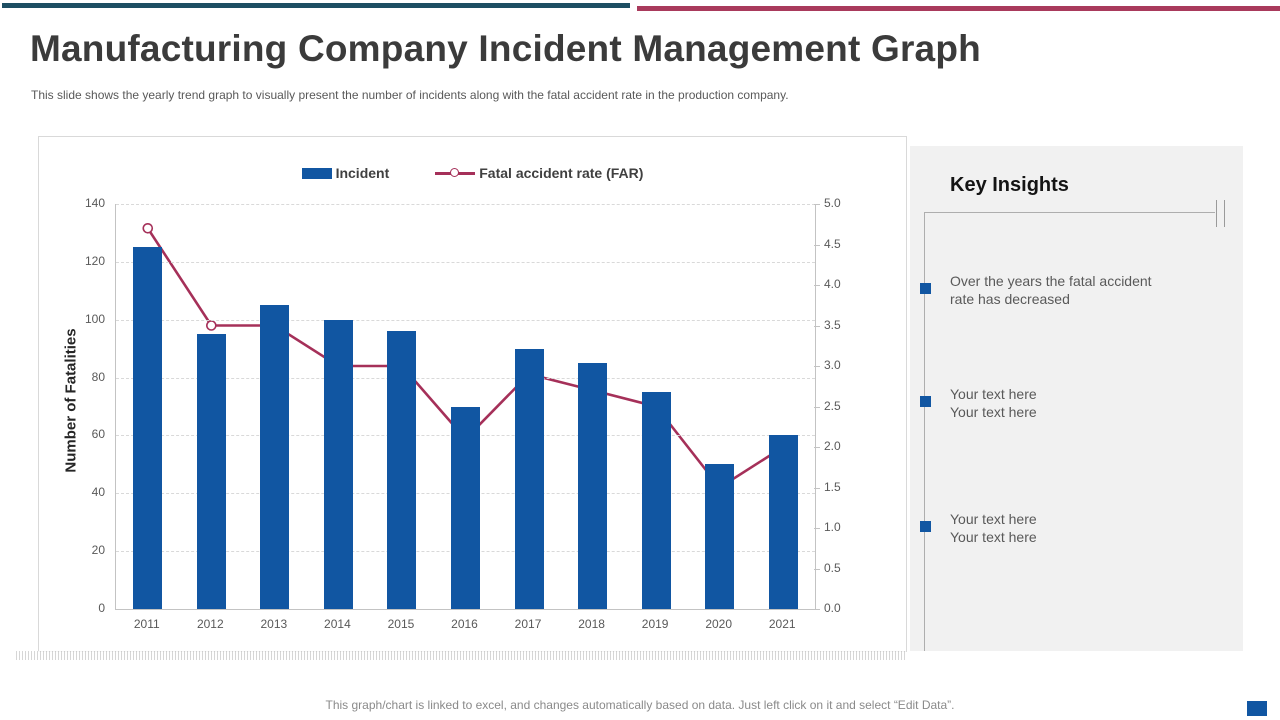 The width and height of the screenshot is (1280, 720). What do you see at coordinates (720, 536) in the screenshot?
I see `bar-2020` at bounding box center [720, 536].